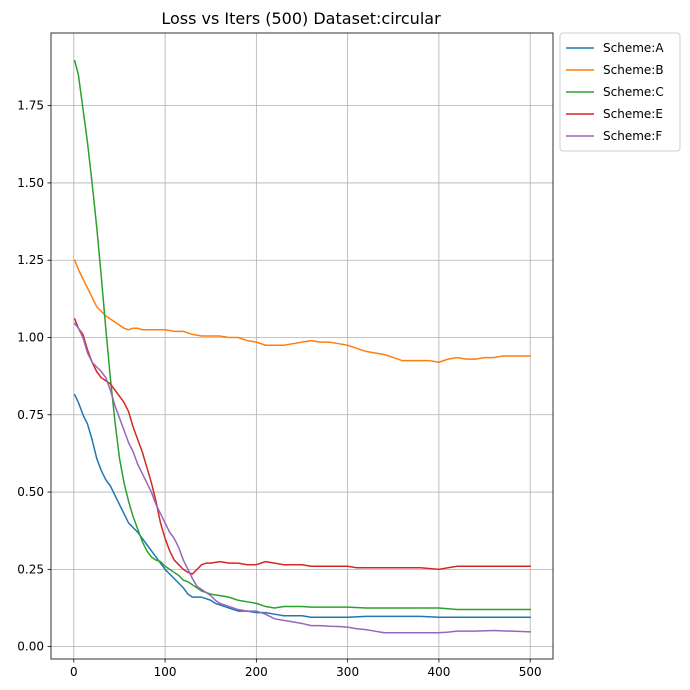 This screenshot has height=690, width=690. I want to click on legend: Scheme:A Scheme:B Scheme:C Scheme:E Scheme:F, so click(620, 92).